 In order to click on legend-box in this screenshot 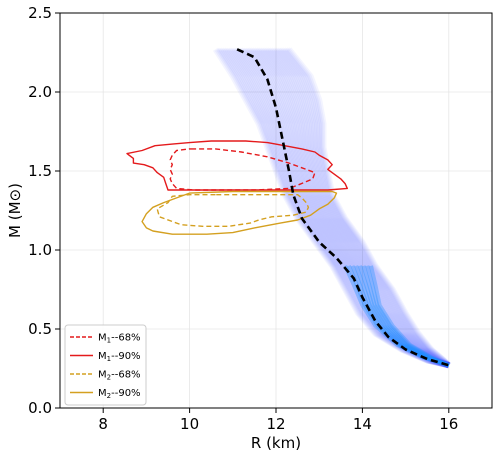, I will do `click(105, 365)`.